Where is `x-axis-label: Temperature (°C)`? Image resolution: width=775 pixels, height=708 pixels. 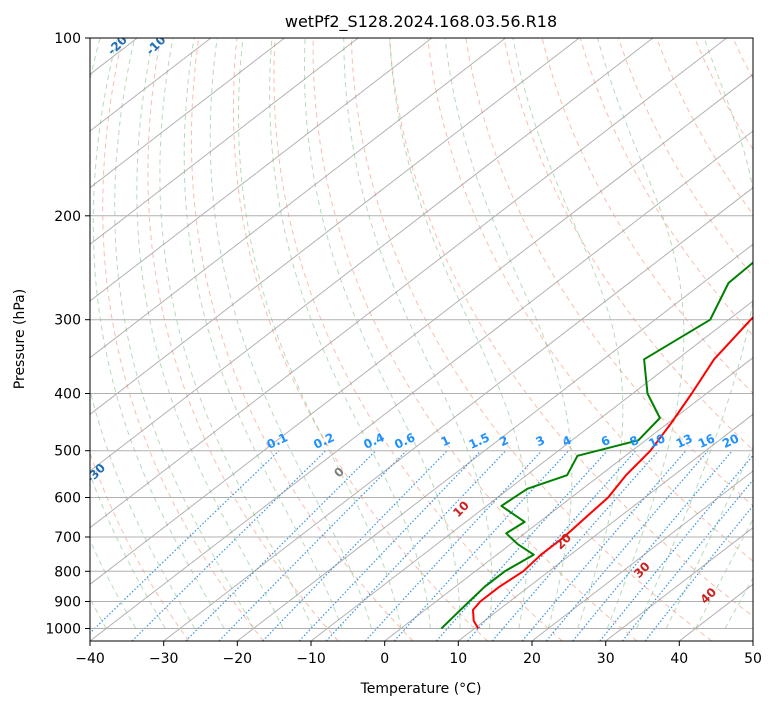
x-axis-label: Temperature (°C) is located at coordinates (421, 689).